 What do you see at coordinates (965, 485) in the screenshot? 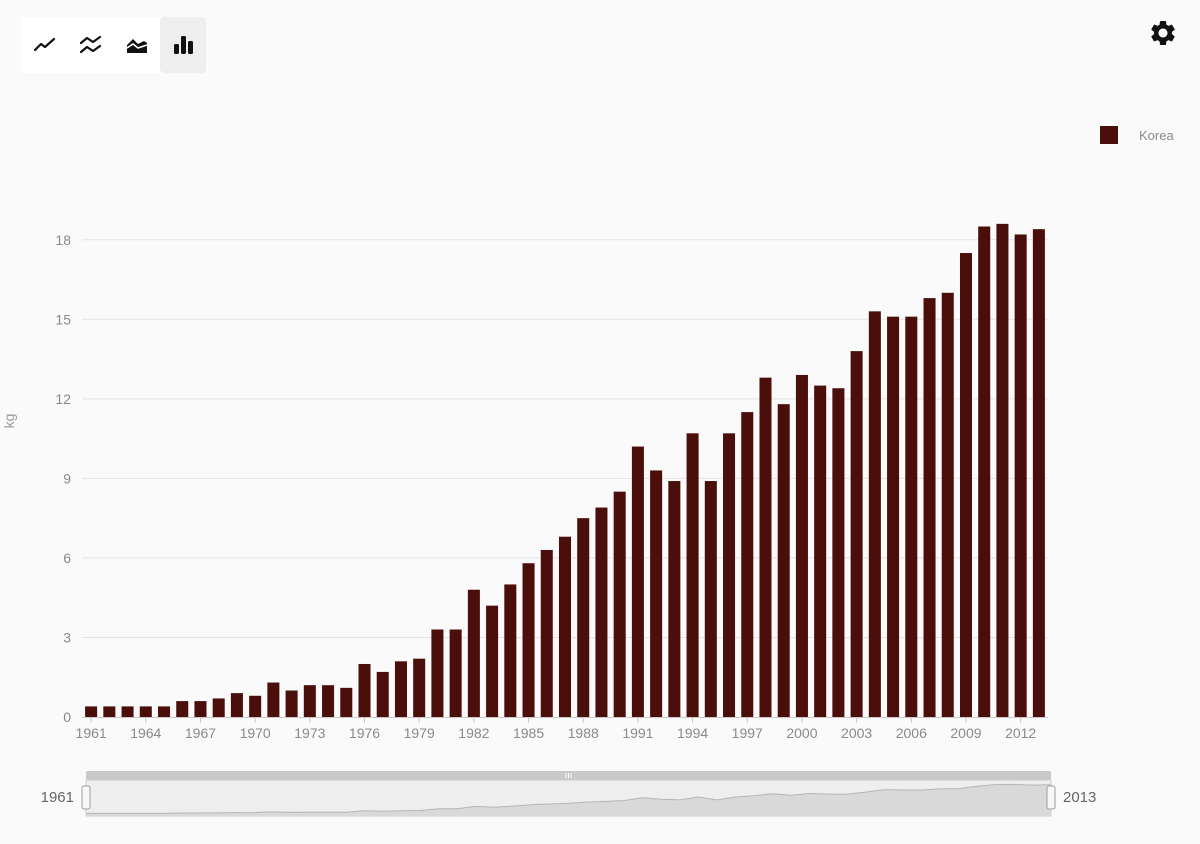
I see `bar-2009` at bounding box center [965, 485].